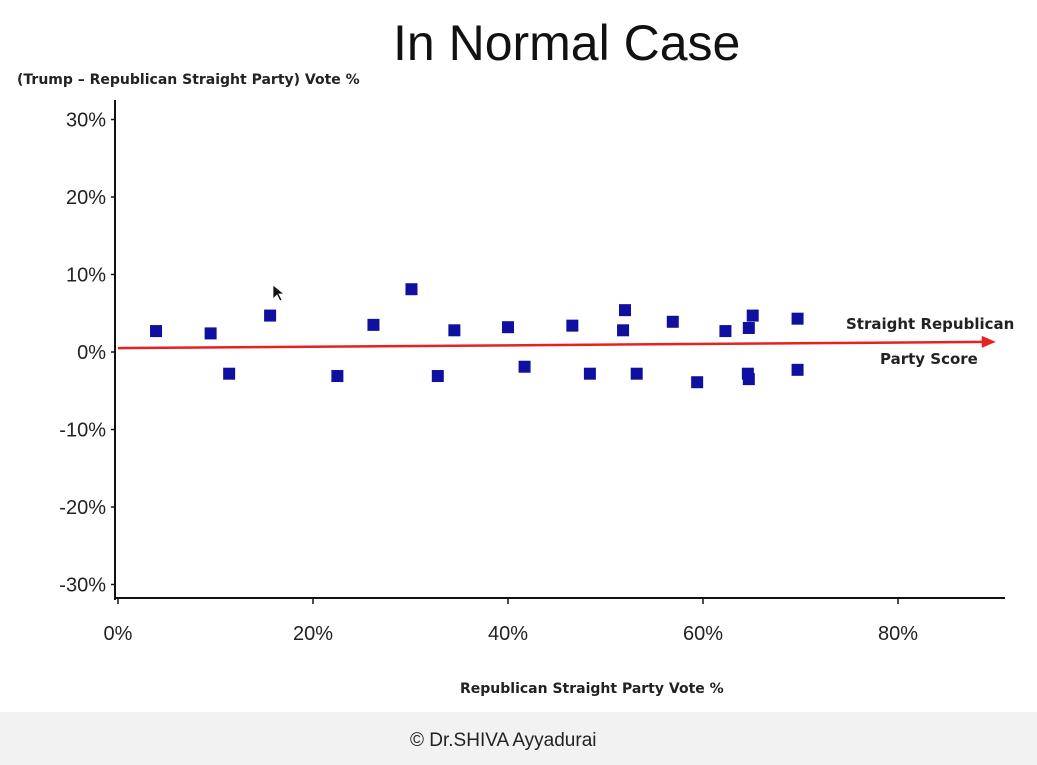  Describe the element at coordinates (86, 121) in the screenshot. I see `y-tick-label: 30%` at that location.